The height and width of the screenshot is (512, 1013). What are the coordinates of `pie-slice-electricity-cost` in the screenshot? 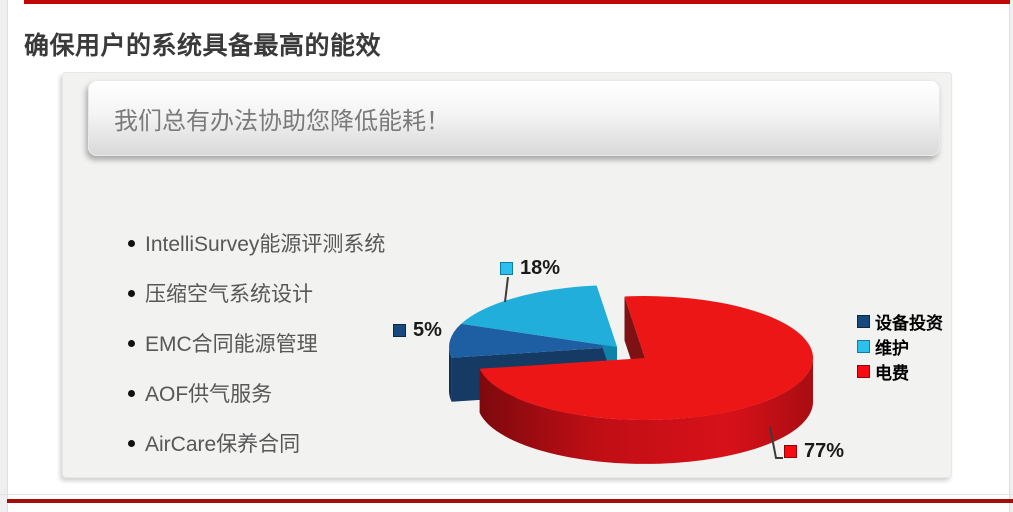 It's located at (646, 358).